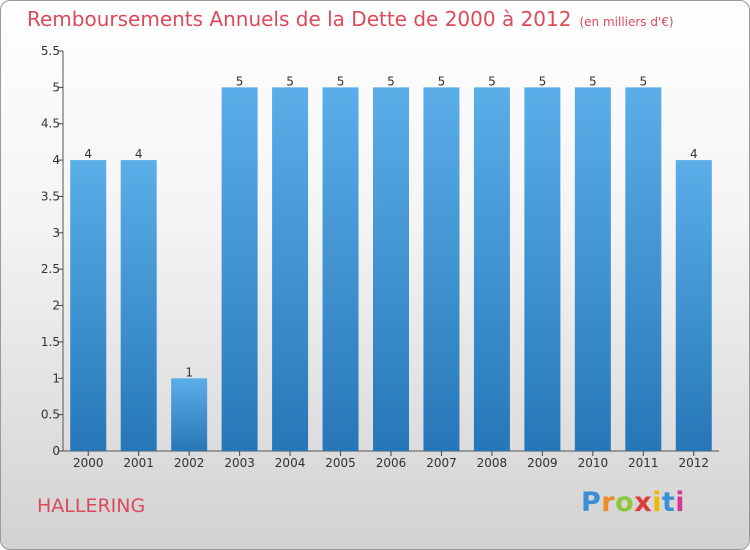 This screenshot has height=550, width=750. I want to click on proxiti-logo: Proxiti, so click(633, 502).